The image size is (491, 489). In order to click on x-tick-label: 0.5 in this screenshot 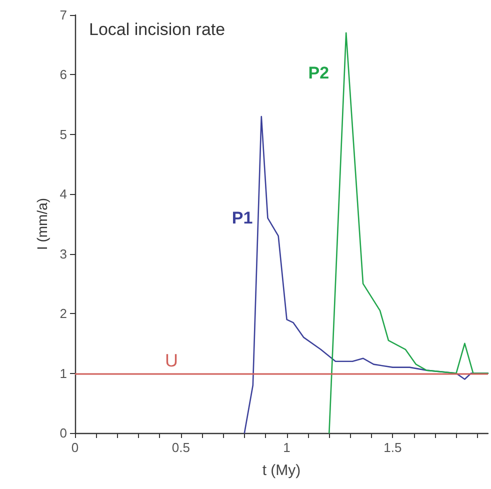, I will do `click(181, 447)`.